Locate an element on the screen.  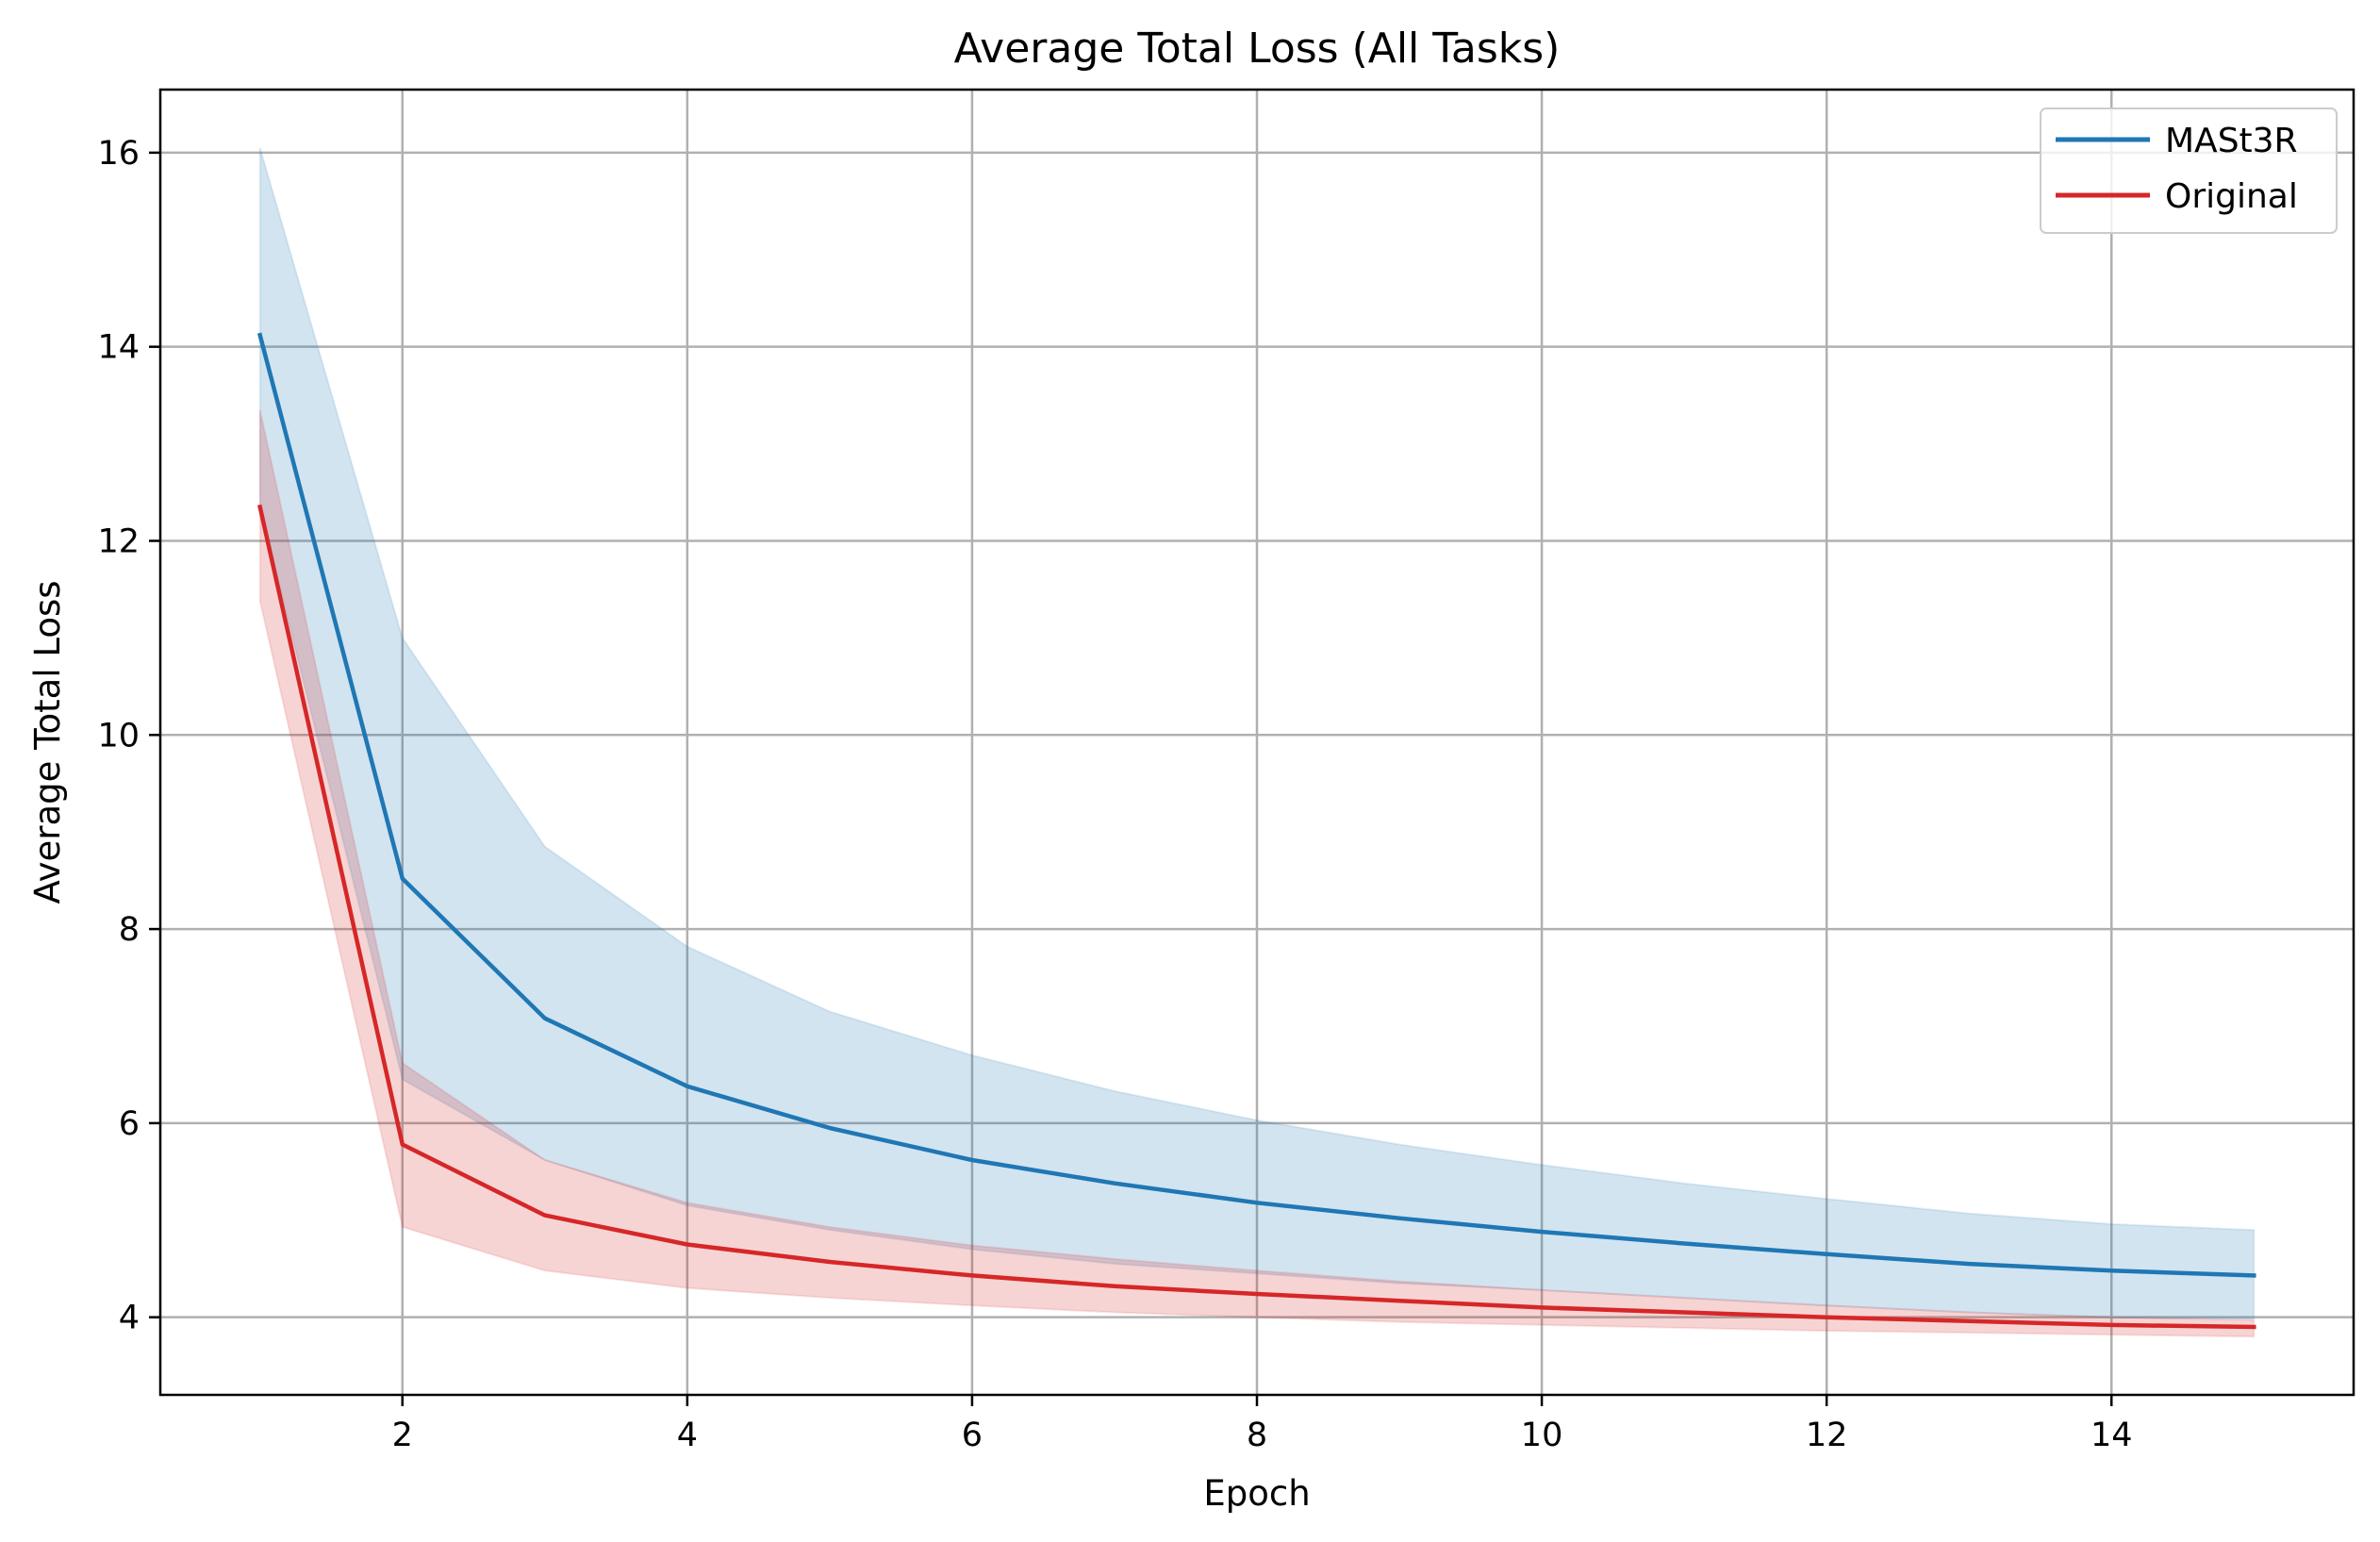
x-axis-label: Epoch is located at coordinates (1256, 1494).